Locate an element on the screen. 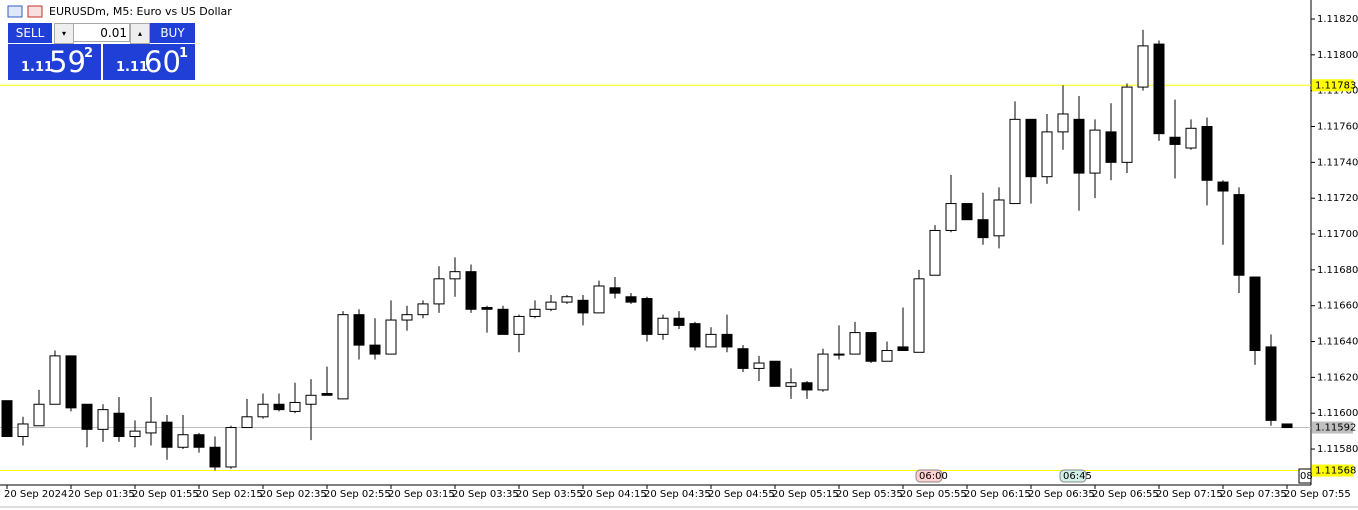 This screenshot has height=510, width=1358. volume-up: ▴ is located at coordinates (140, 33).